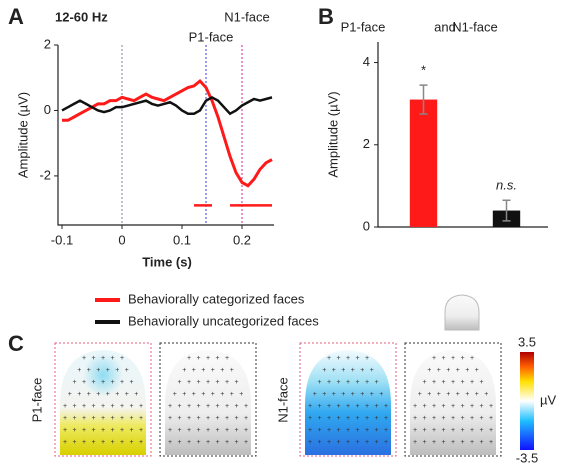 The height and width of the screenshot is (464, 565). Describe the element at coordinates (165, 135) in the screenshot. I see `axes` at that location.